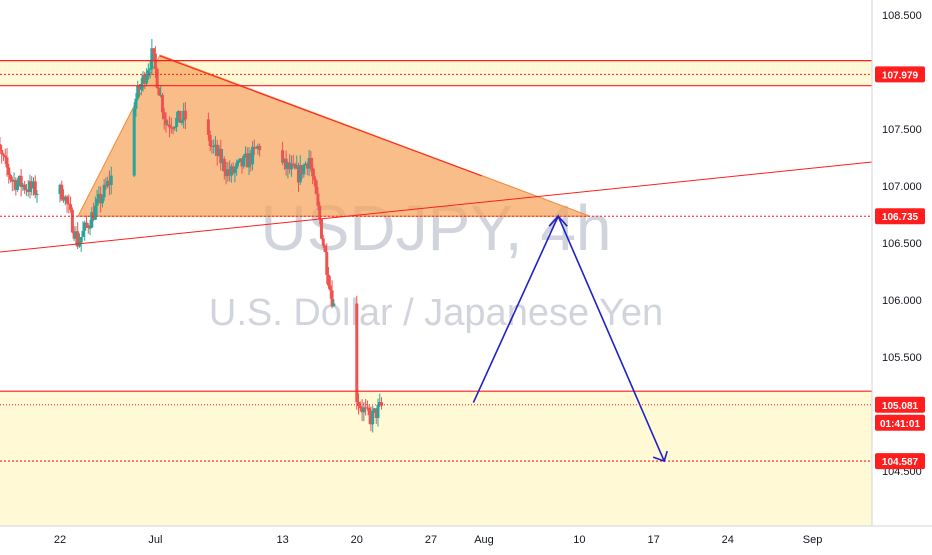  I want to click on countdown-tag, so click(900, 422).